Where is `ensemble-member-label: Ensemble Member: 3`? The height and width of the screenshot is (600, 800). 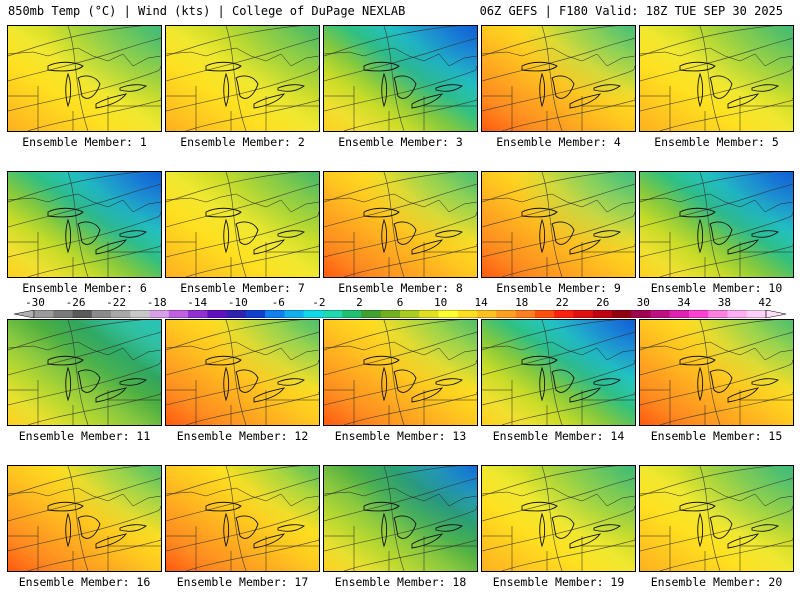 ensemble-member-label: Ensemble Member: 3 is located at coordinates (400, 142).